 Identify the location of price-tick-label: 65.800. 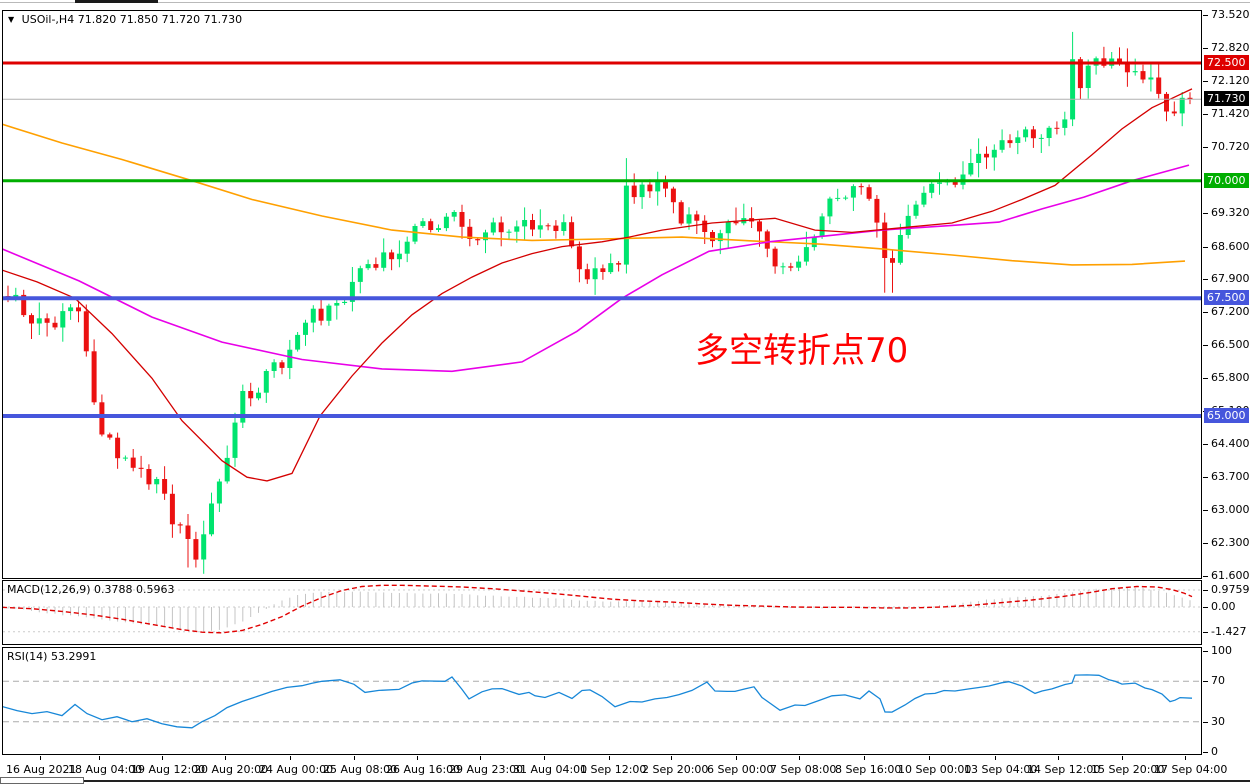
(1230, 377).